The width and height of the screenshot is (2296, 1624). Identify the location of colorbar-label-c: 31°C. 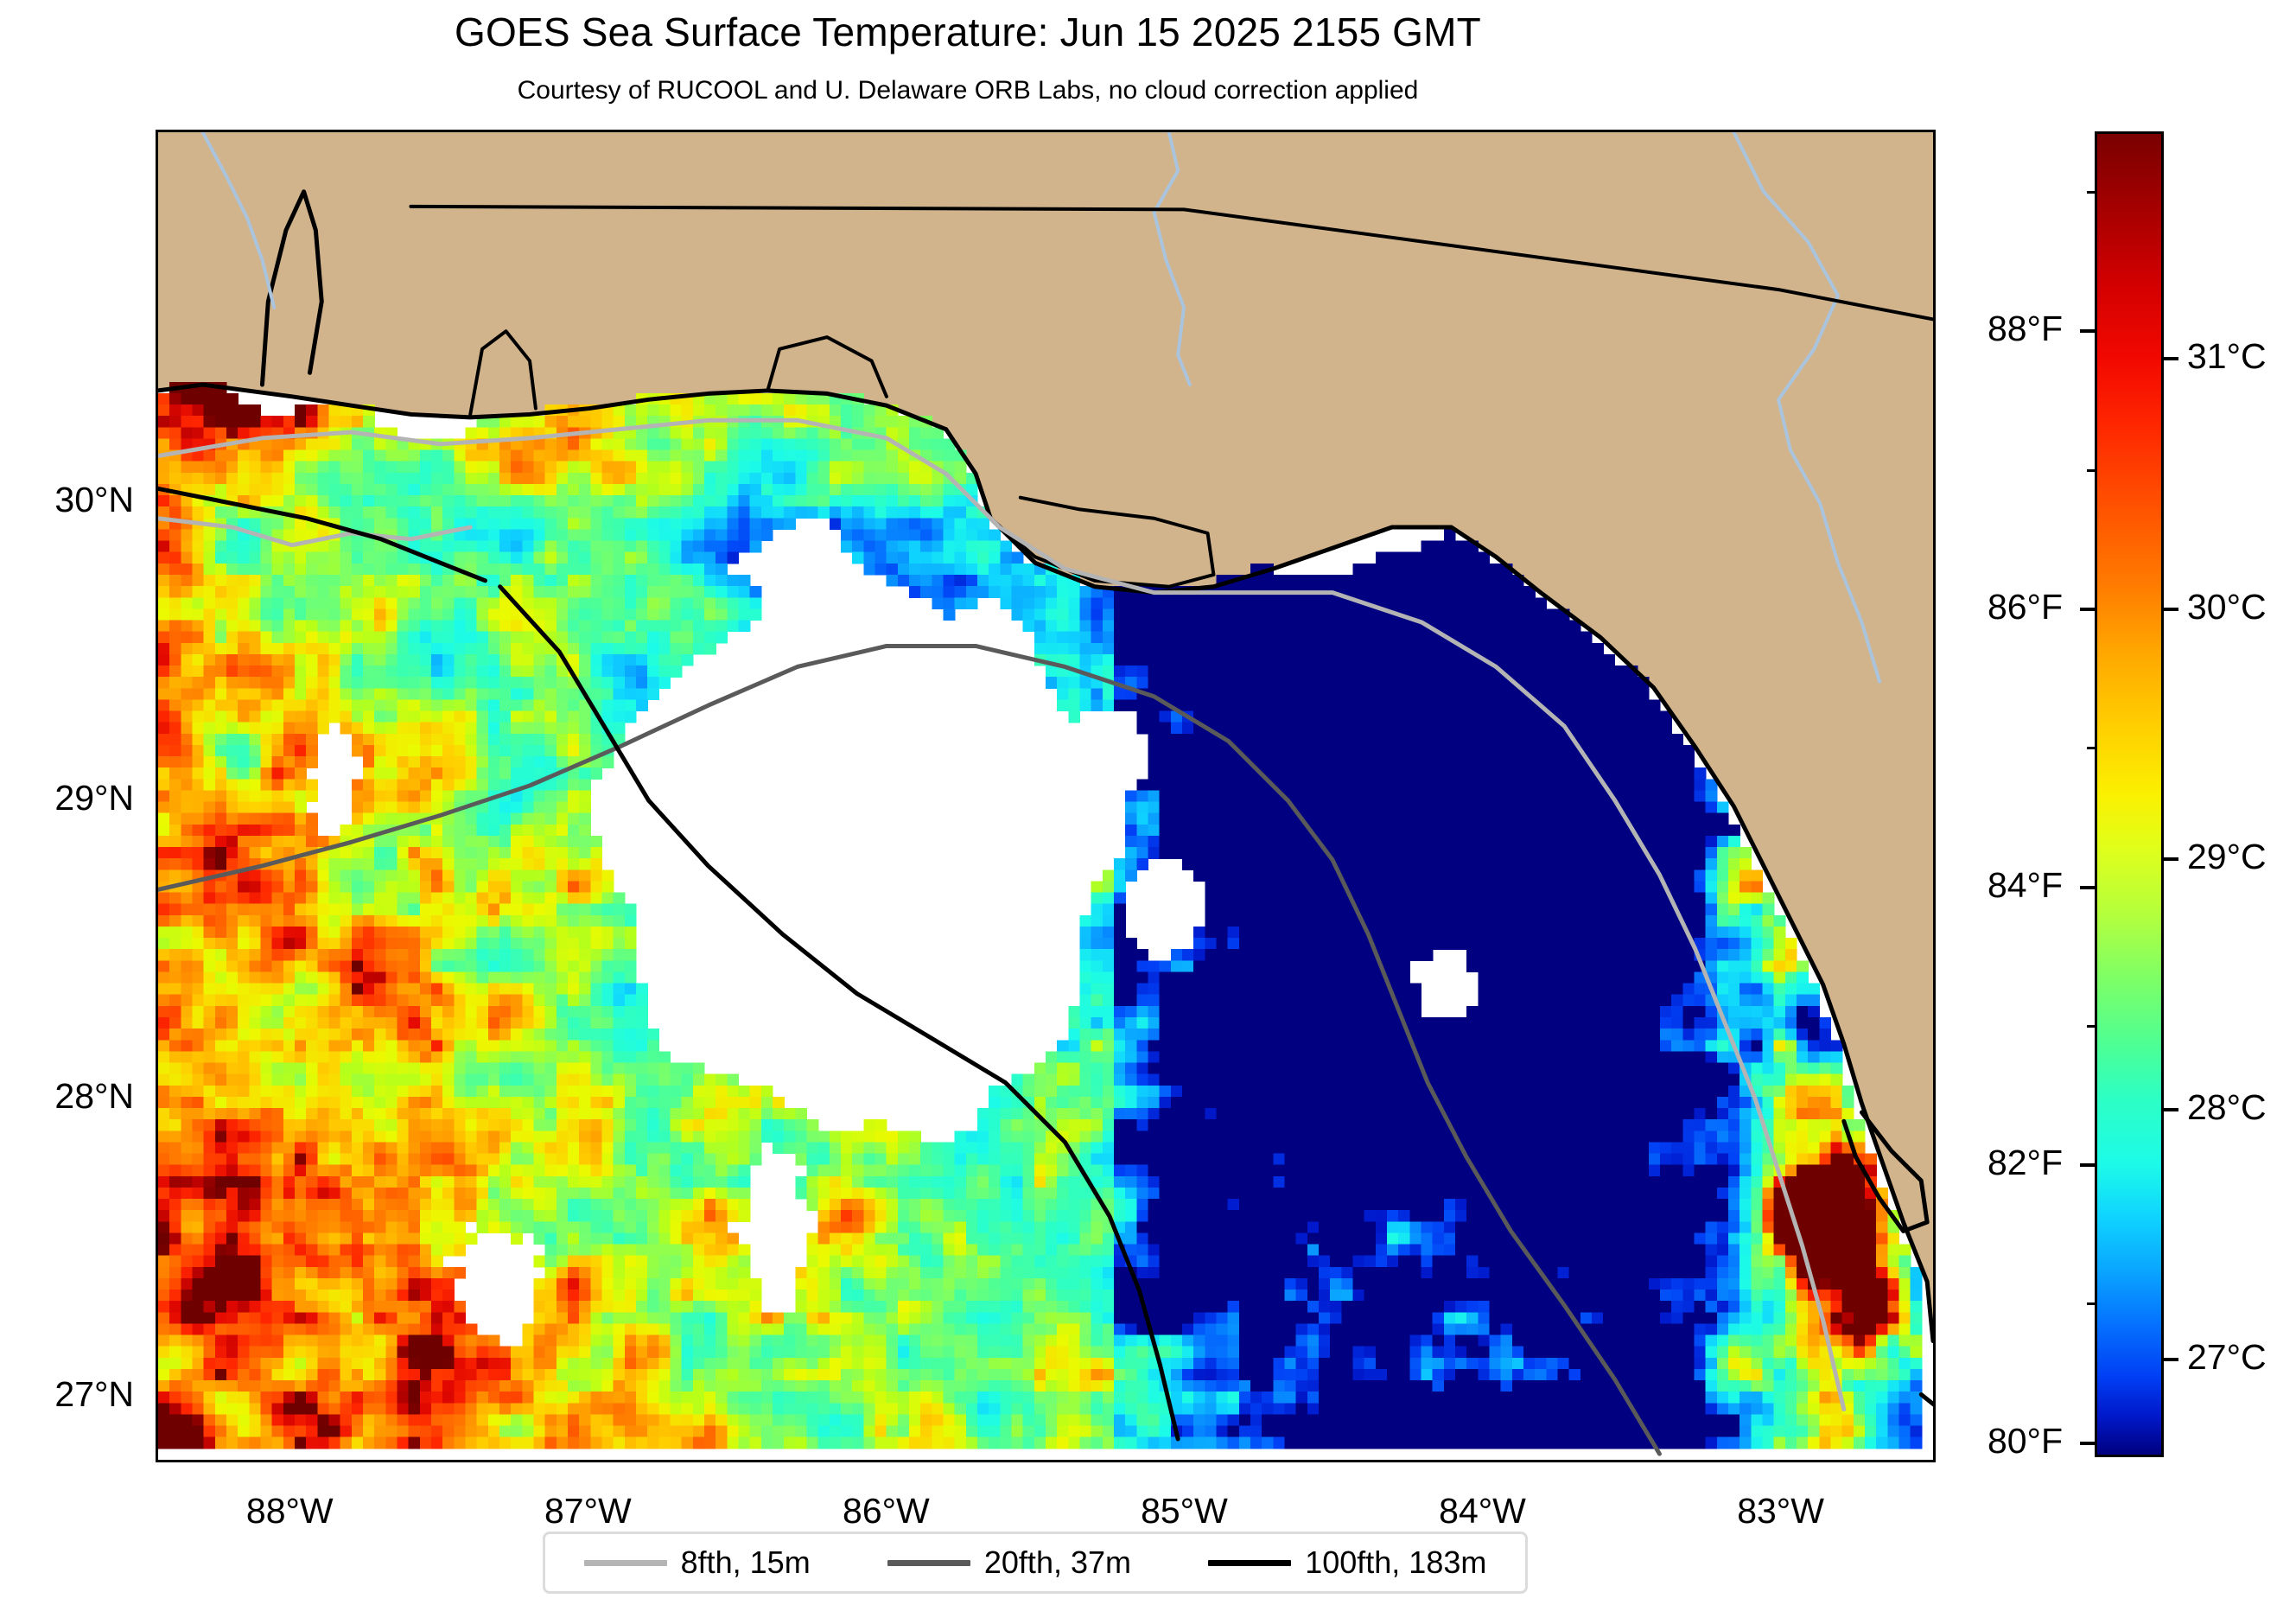
(2227, 356).